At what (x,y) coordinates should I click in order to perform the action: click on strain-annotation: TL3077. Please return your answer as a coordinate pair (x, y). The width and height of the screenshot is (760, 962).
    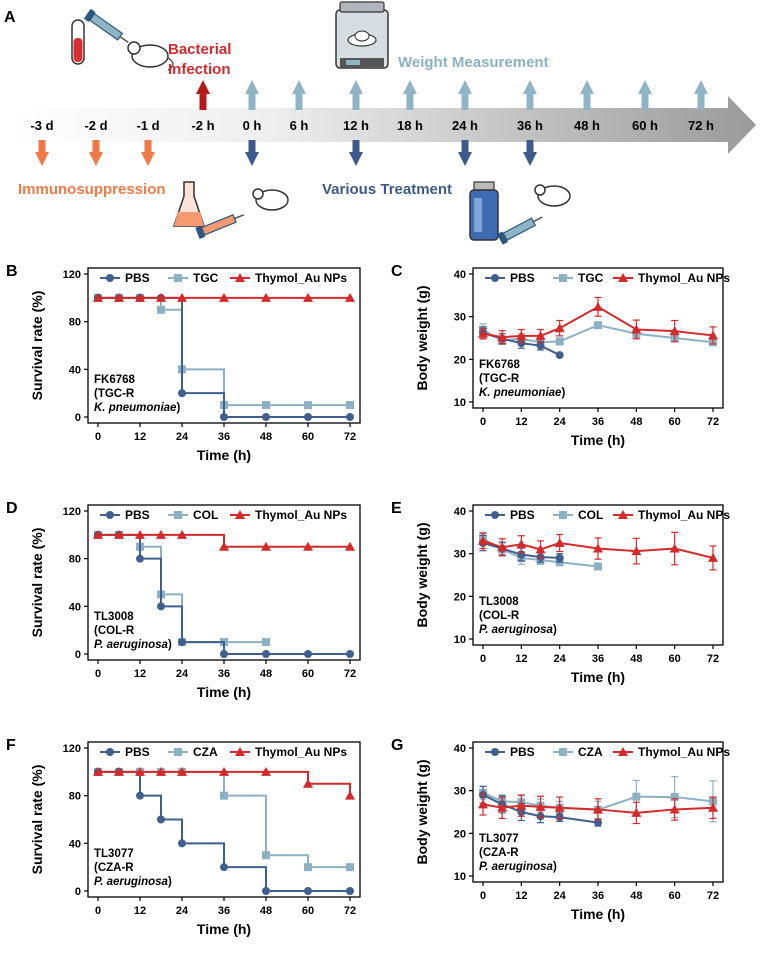
    Looking at the image, I should click on (499, 839).